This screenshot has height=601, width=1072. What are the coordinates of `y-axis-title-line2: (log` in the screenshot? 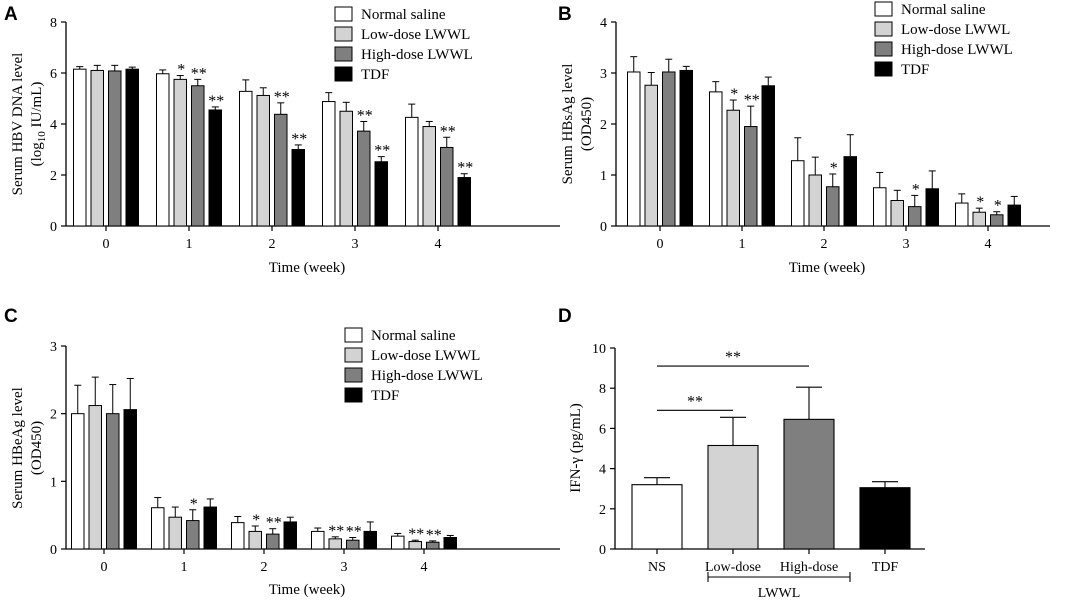 It's located at (37, 154).